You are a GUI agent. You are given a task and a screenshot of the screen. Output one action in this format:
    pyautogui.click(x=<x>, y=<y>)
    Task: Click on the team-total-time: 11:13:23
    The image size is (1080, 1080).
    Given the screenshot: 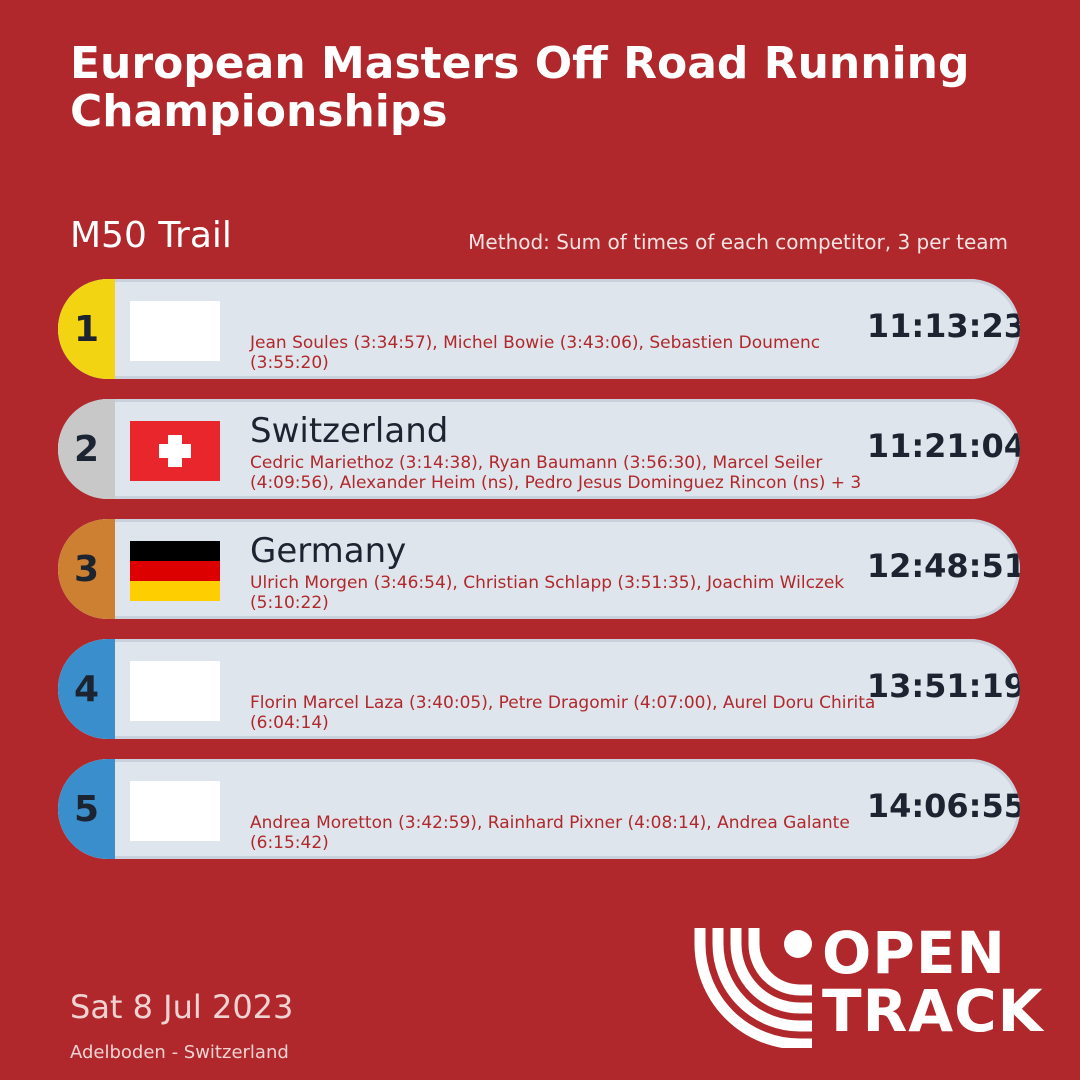 What is the action you would take?
    pyautogui.click(x=943, y=326)
    